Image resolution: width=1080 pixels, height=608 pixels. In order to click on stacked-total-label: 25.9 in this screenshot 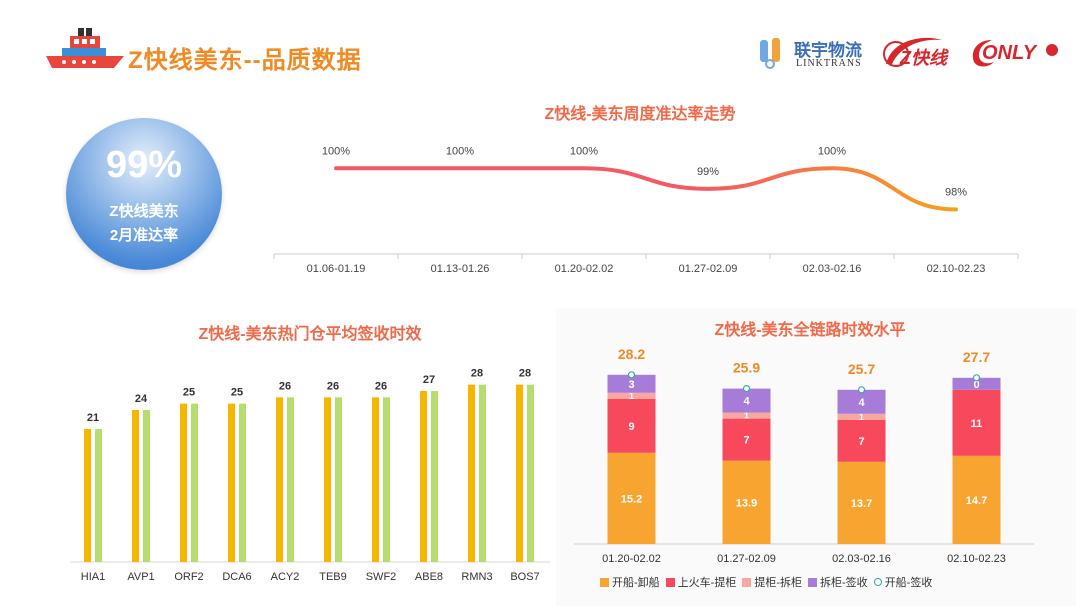, I will do `click(746, 368)`.